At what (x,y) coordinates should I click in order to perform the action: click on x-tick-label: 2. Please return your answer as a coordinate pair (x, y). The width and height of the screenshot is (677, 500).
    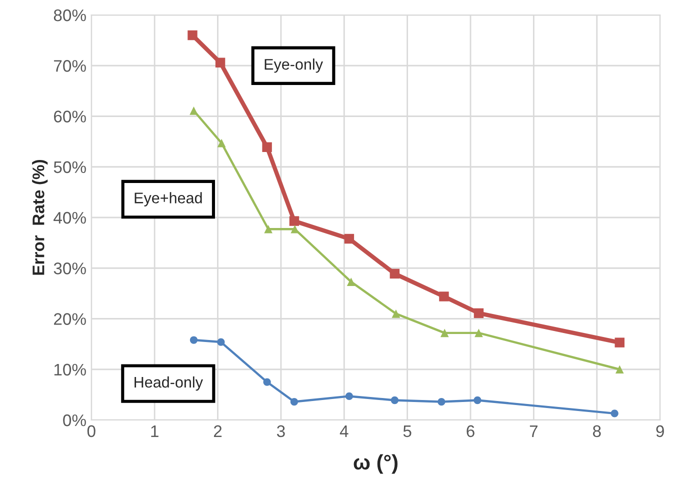
    Looking at the image, I should click on (218, 431).